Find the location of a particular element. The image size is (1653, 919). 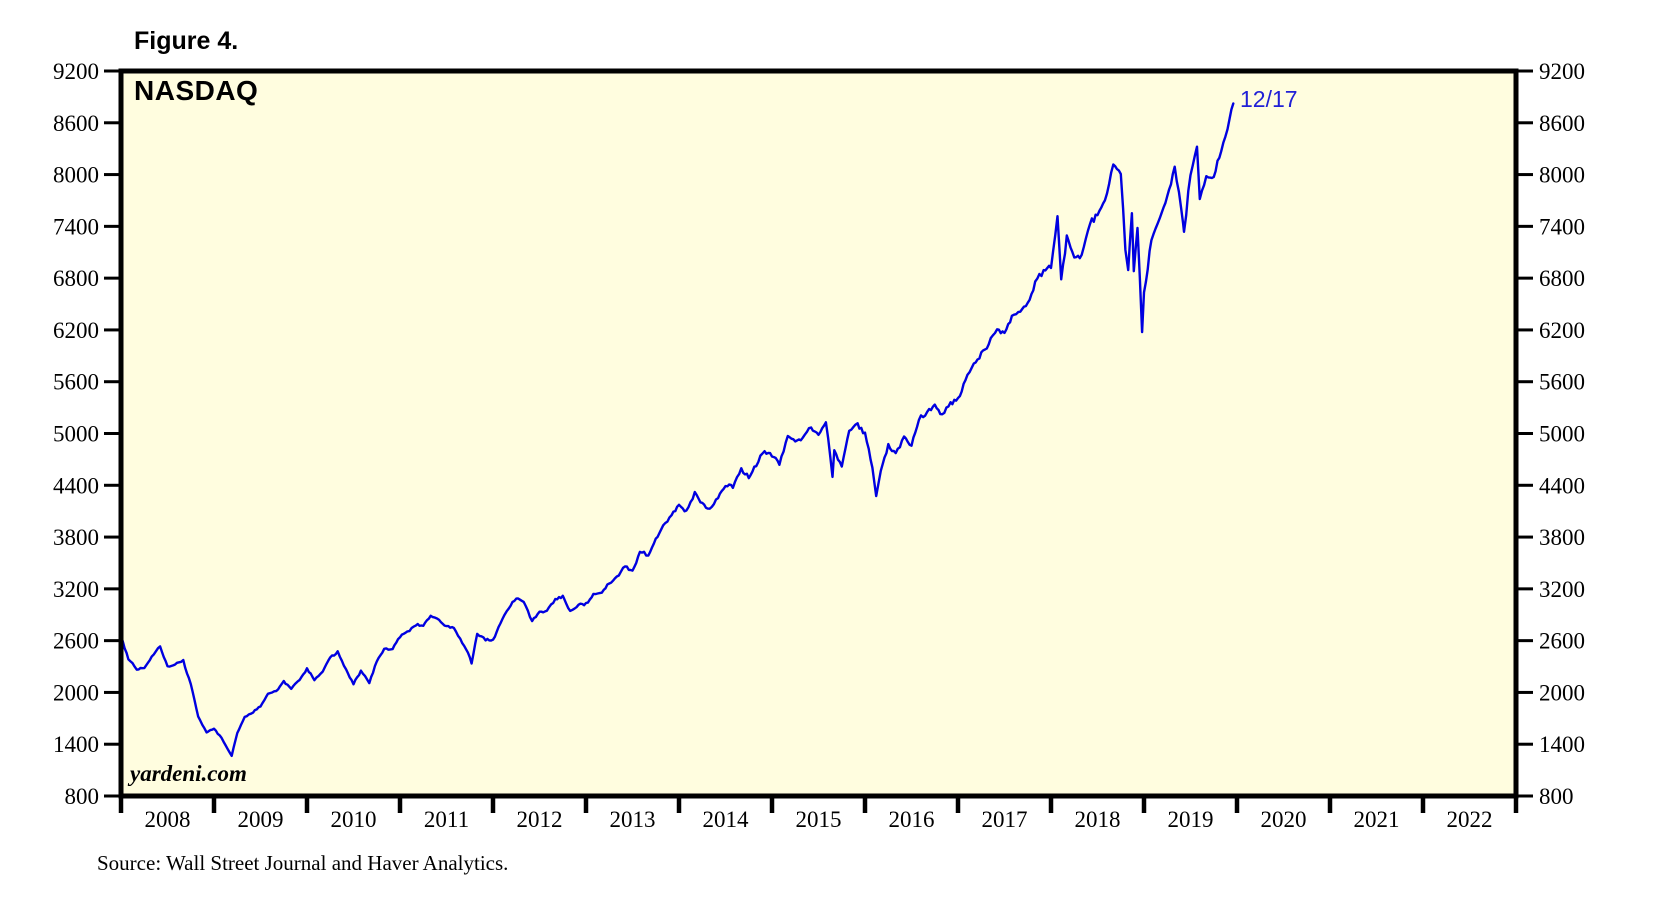

x-axis-year-label: 2016 is located at coordinates (912, 819).